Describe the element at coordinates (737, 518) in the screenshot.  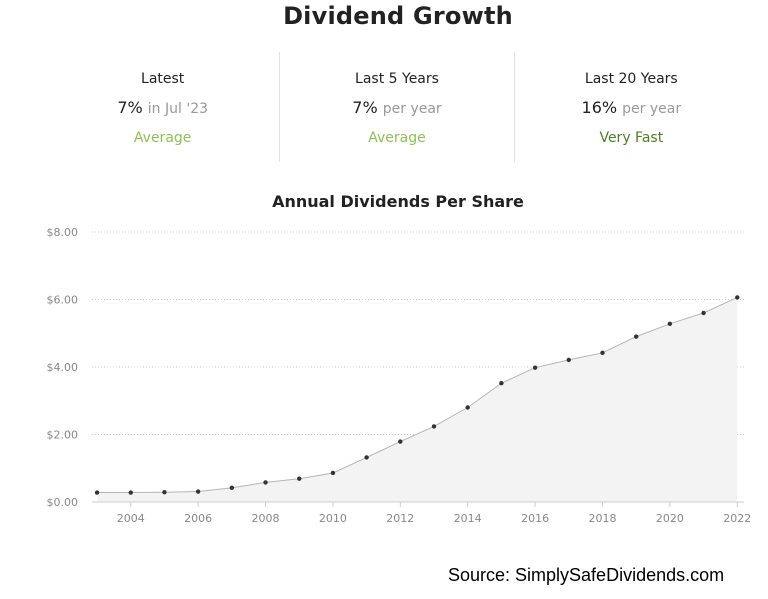
I see `x-tick-label: 2022` at that location.